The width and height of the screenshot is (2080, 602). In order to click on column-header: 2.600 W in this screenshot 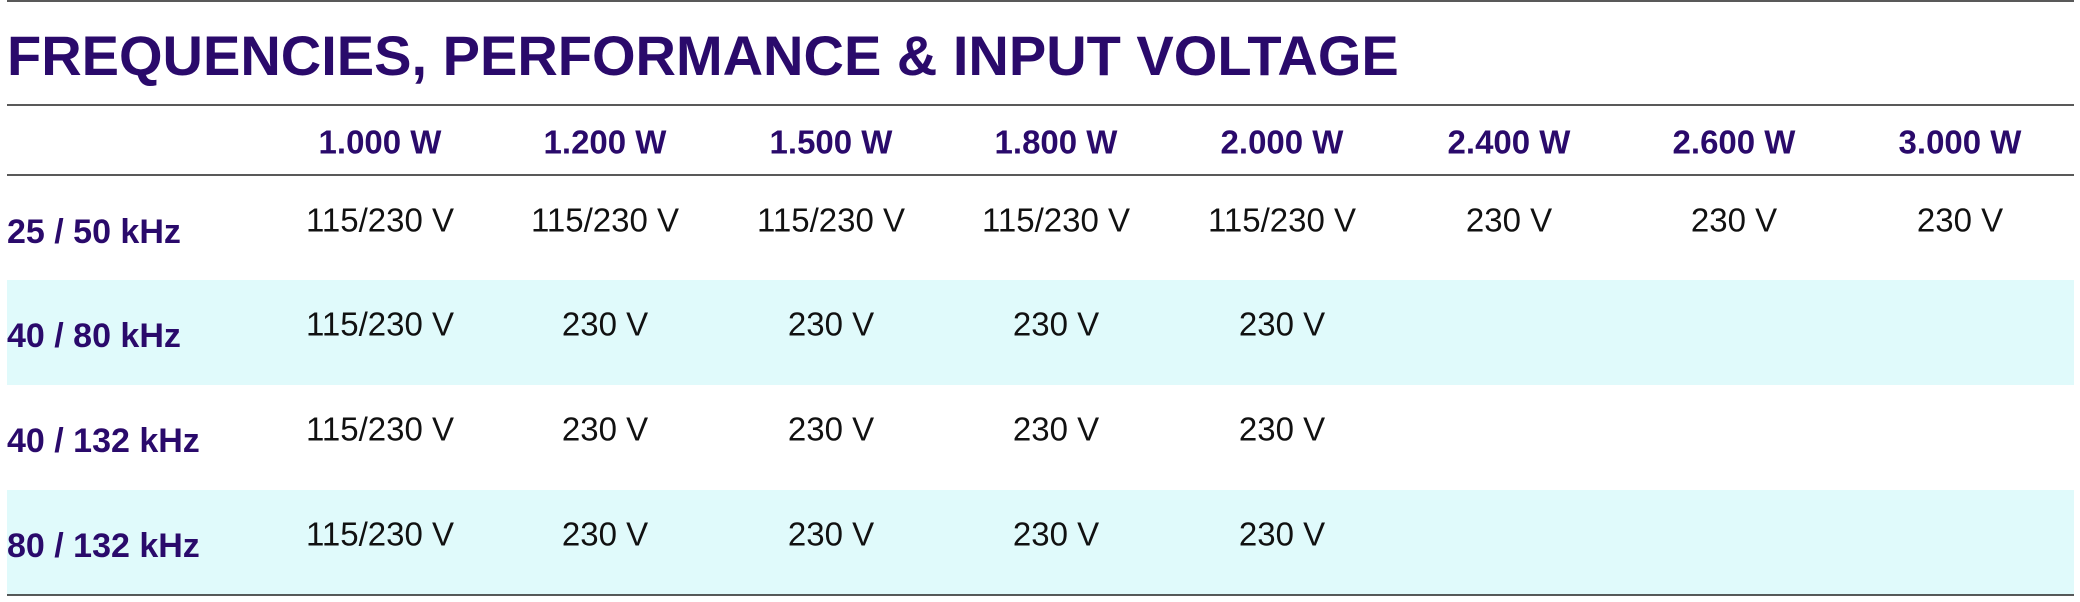, I will do `click(1735, 142)`.